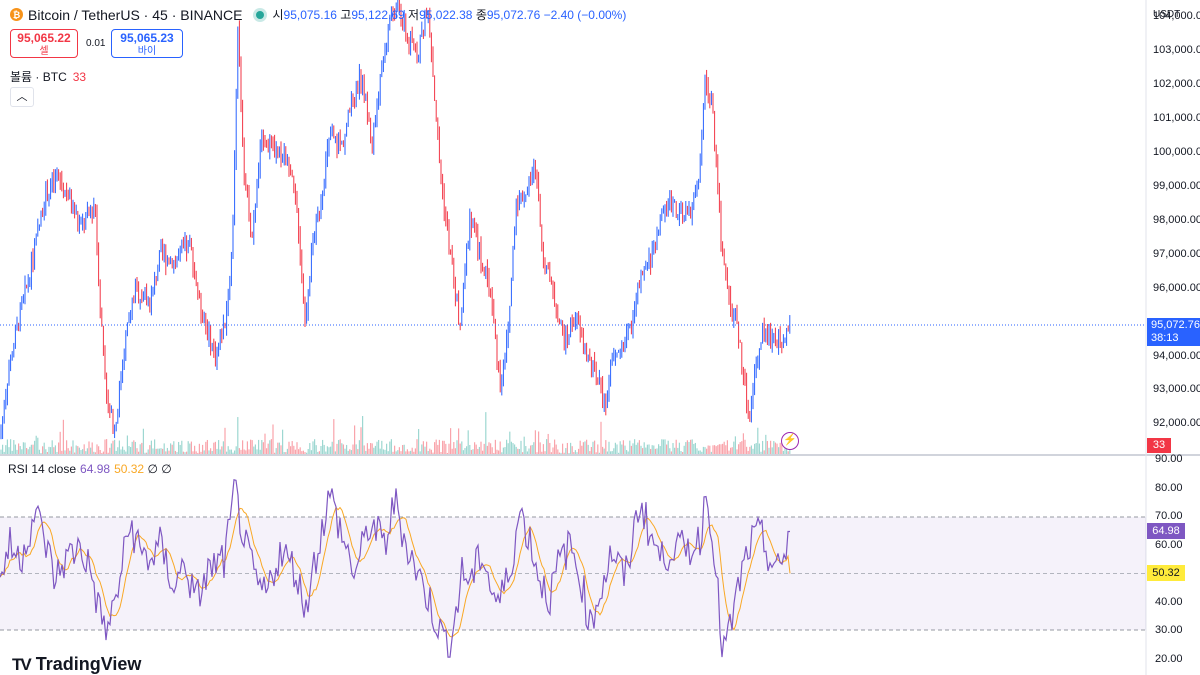 This screenshot has width=1200, height=675. I want to click on rsi-value-tag: 64.98, so click(1166, 531).